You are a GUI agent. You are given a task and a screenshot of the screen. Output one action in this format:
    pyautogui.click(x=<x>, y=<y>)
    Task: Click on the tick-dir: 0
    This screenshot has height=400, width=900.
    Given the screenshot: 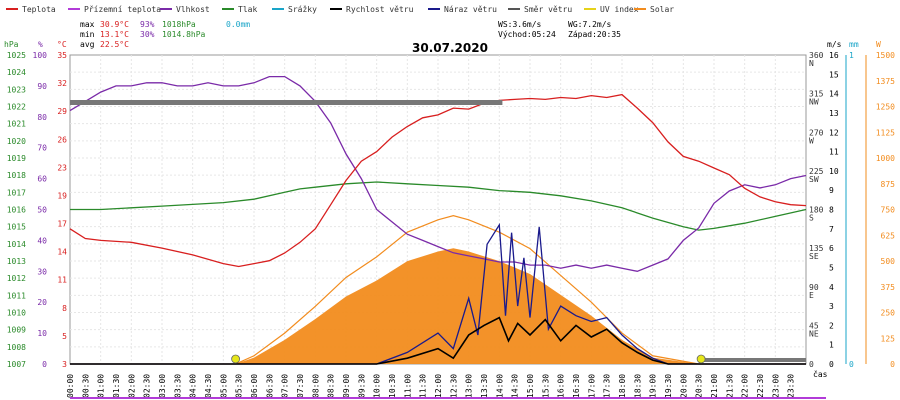 What is the action you would take?
    pyautogui.click(x=811, y=364)
    